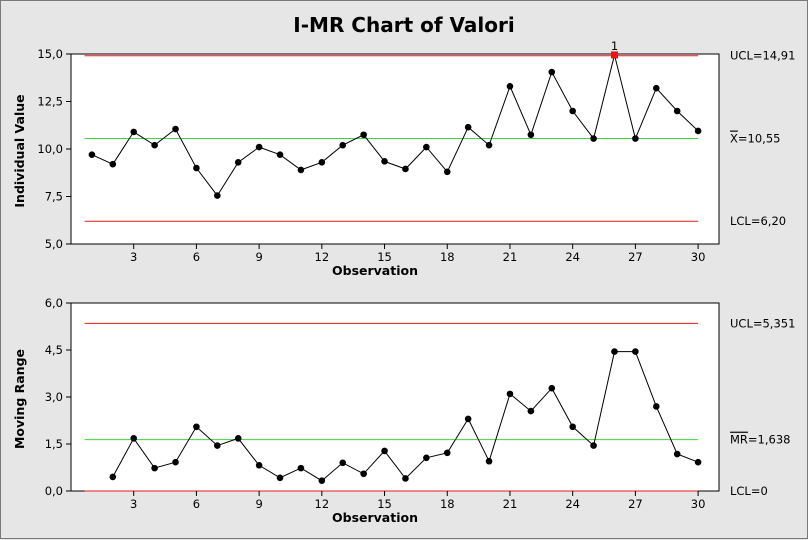 The width and height of the screenshot is (808, 540). What do you see at coordinates (447, 504) in the screenshot?
I see `moving_range-x-tick-label: 18` at bounding box center [447, 504].